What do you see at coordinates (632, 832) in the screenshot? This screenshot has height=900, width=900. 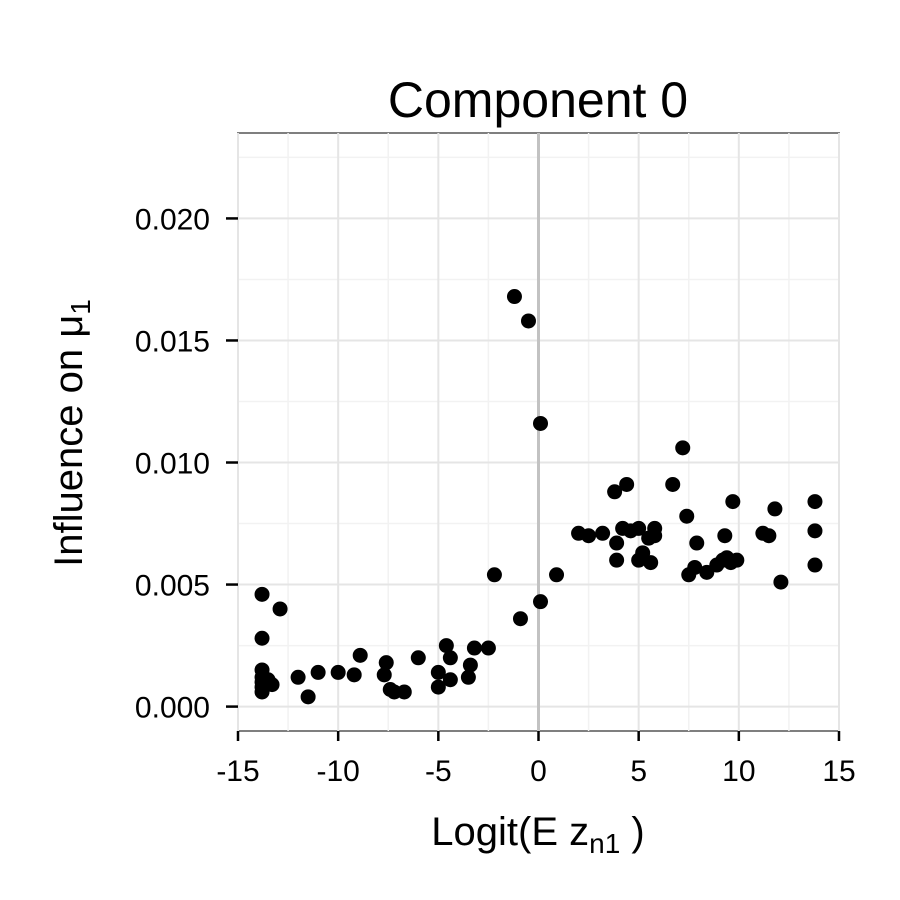 I see `x-axis-title-tail: )` at bounding box center [632, 832].